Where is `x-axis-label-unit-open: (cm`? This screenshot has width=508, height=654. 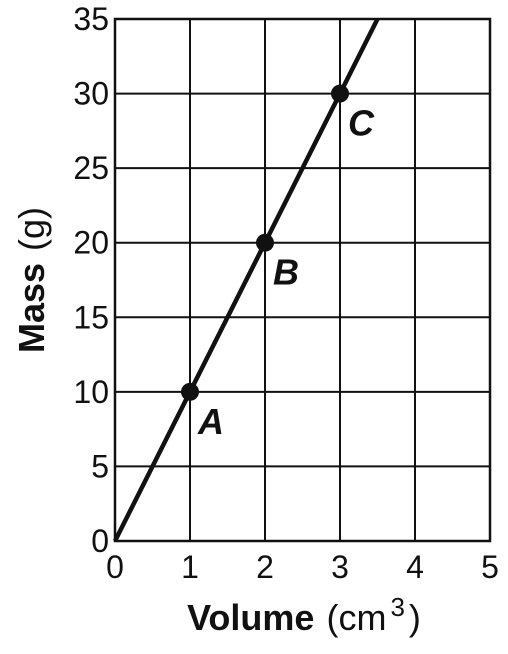 x-axis-label-unit-open: (cm is located at coordinates (356, 617).